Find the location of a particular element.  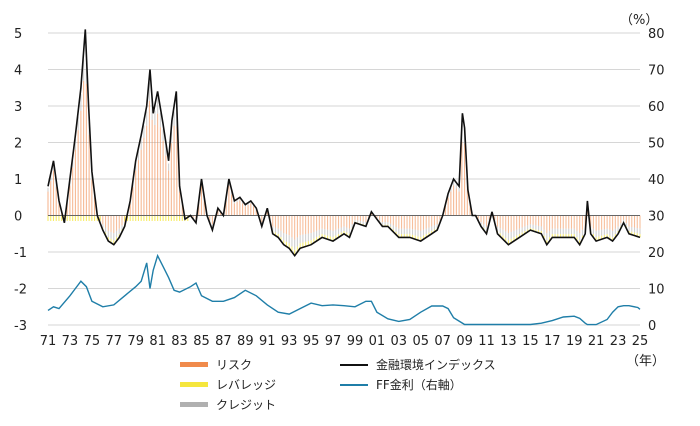

right-tick-label: 60 is located at coordinates (656, 107).